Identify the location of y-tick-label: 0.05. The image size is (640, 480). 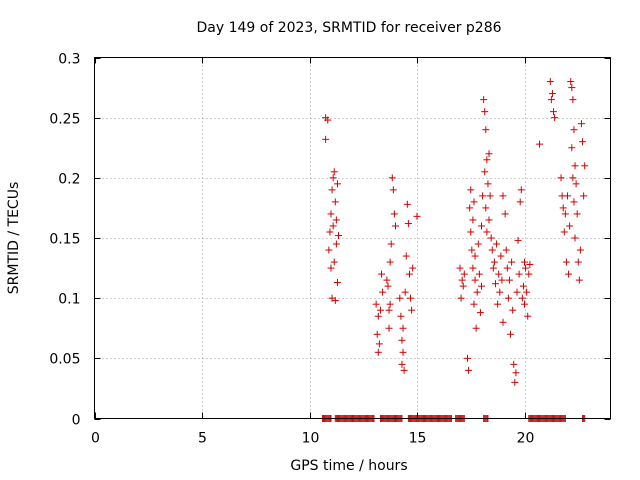
(64, 360).